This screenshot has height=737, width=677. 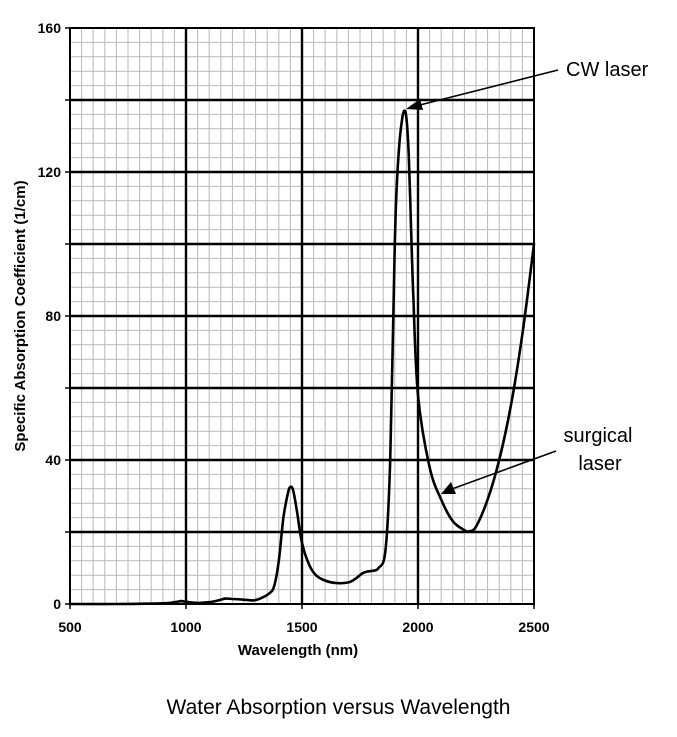 What do you see at coordinates (301, 627) in the screenshot?
I see `x-tick-label: 1500` at bounding box center [301, 627].